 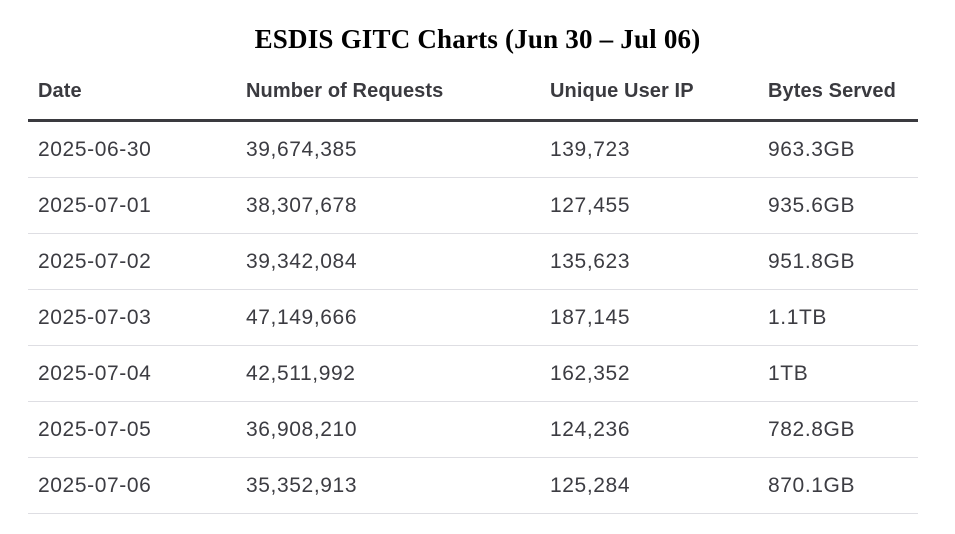 What do you see at coordinates (590, 149) in the screenshot?
I see `cell-unique-ip: 139,723` at bounding box center [590, 149].